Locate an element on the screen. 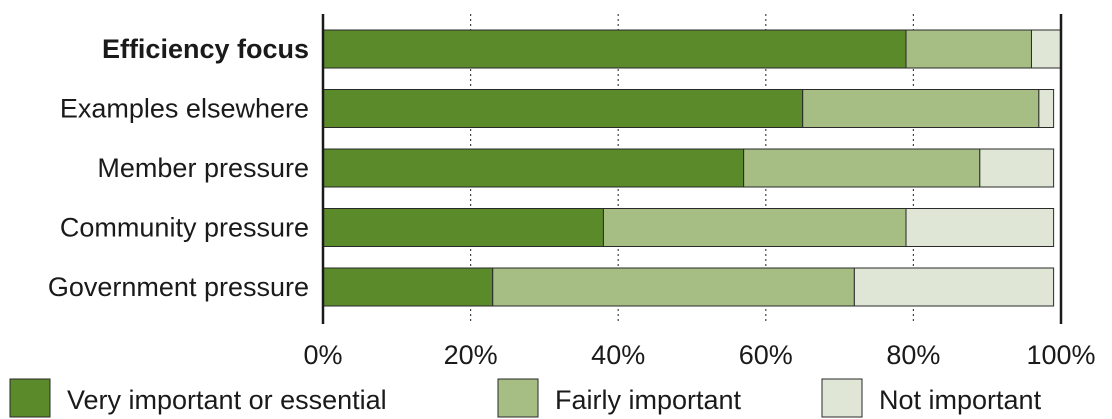  category-label: Efficiency focus is located at coordinates (205, 49).